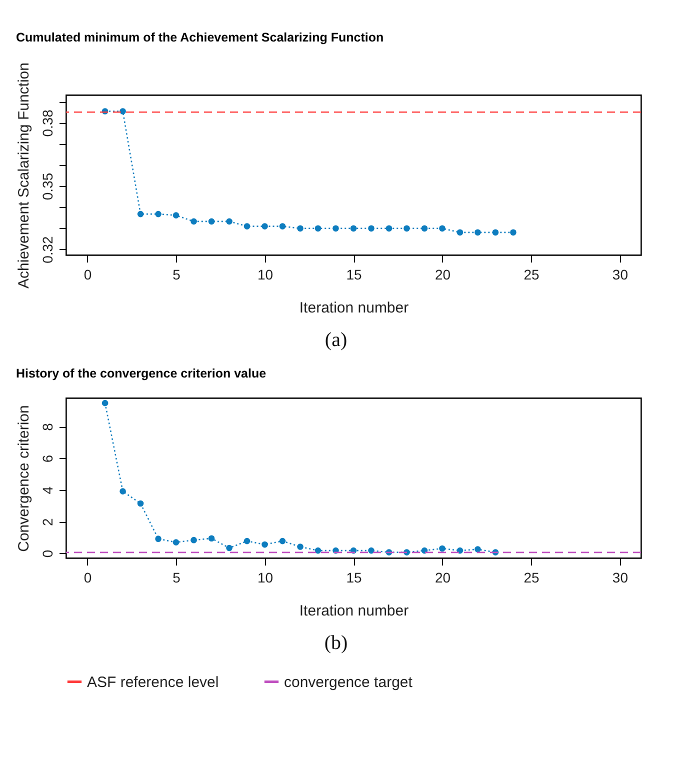 The width and height of the screenshot is (692, 776). I want to click on y-tick-label: 0.38, so click(48, 123).